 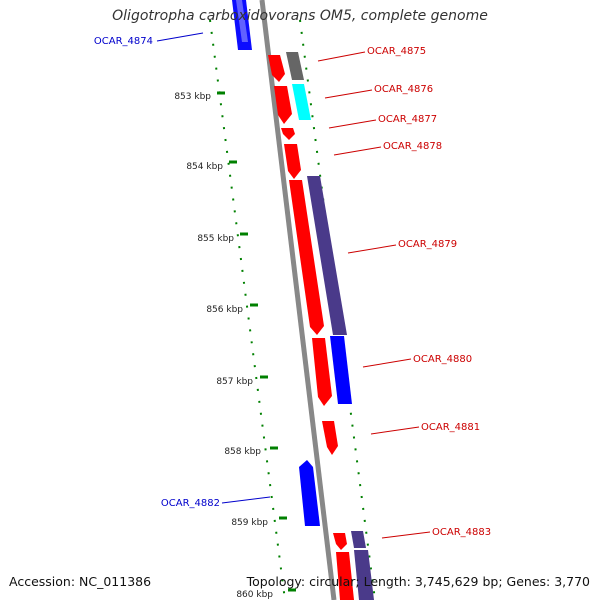 I want to click on tick-label: 856 kbp, so click(x=224, y=310).